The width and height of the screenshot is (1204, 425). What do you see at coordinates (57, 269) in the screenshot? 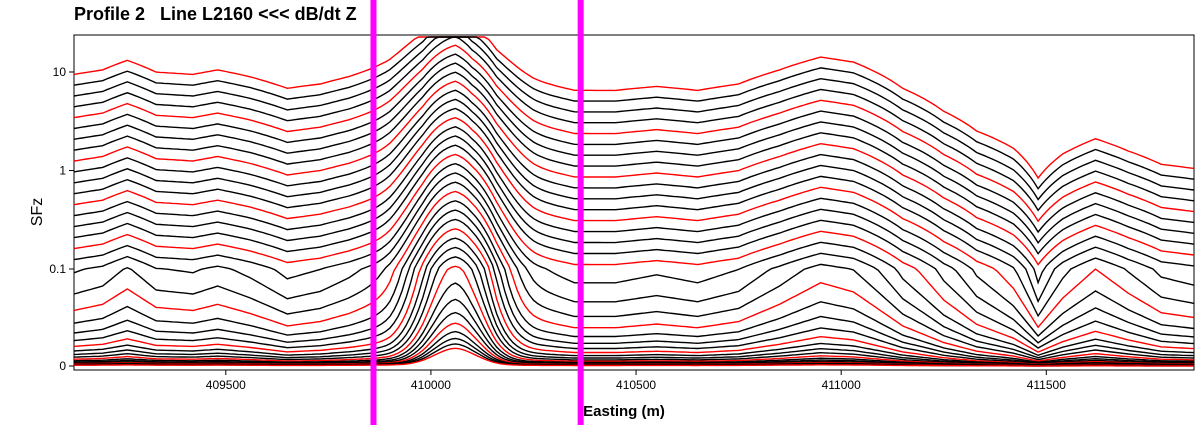
I see `y-tick-label: 0.1` at bounding box center [57, 269].